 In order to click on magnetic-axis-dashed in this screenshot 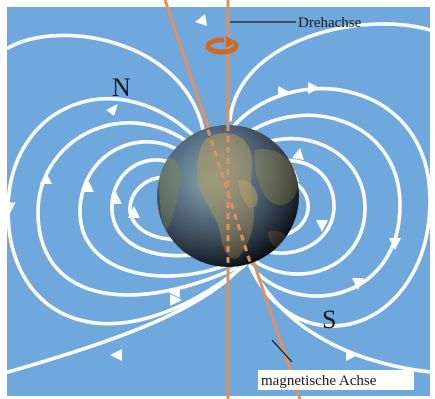, I will do `click(229, 196)`.